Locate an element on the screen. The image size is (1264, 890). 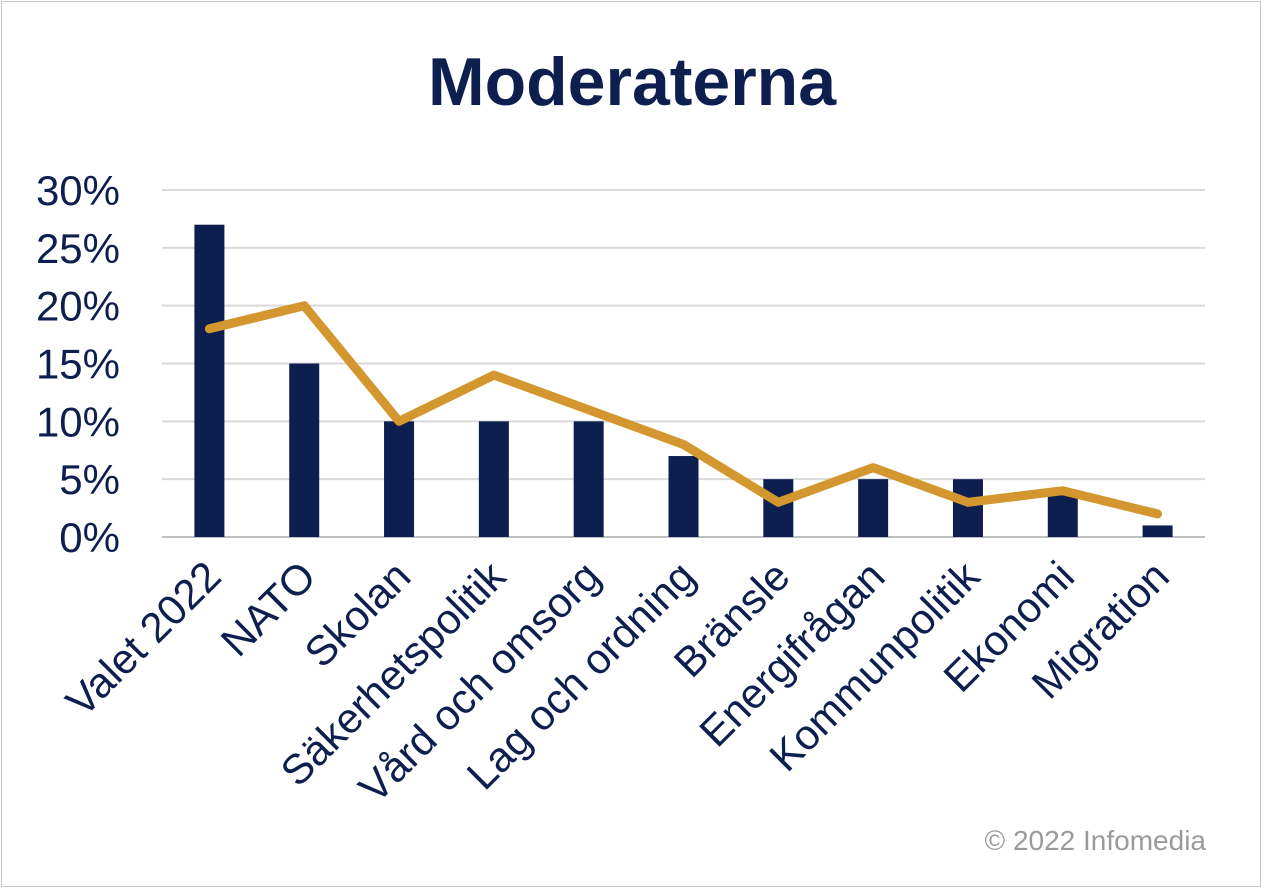
x-category-label: Valet 2022 is located at coordinates (143, 638).